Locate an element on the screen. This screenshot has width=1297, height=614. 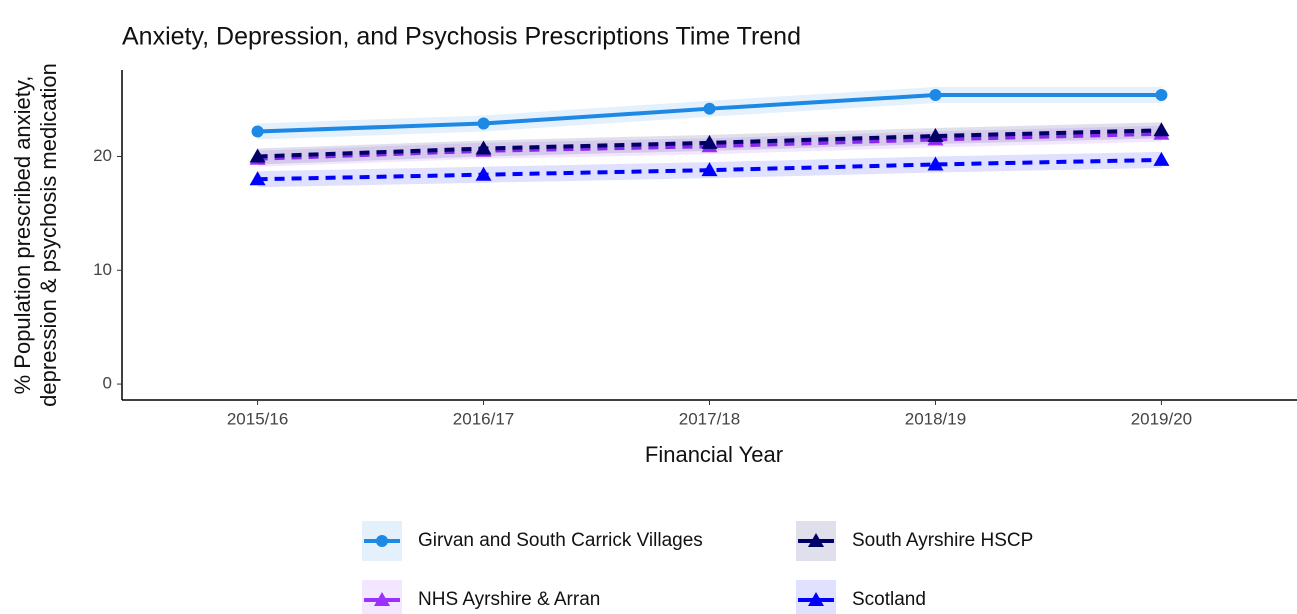
y-axis-label-line: % Population prescribed anxiety, is located at coordinates (22, 235).